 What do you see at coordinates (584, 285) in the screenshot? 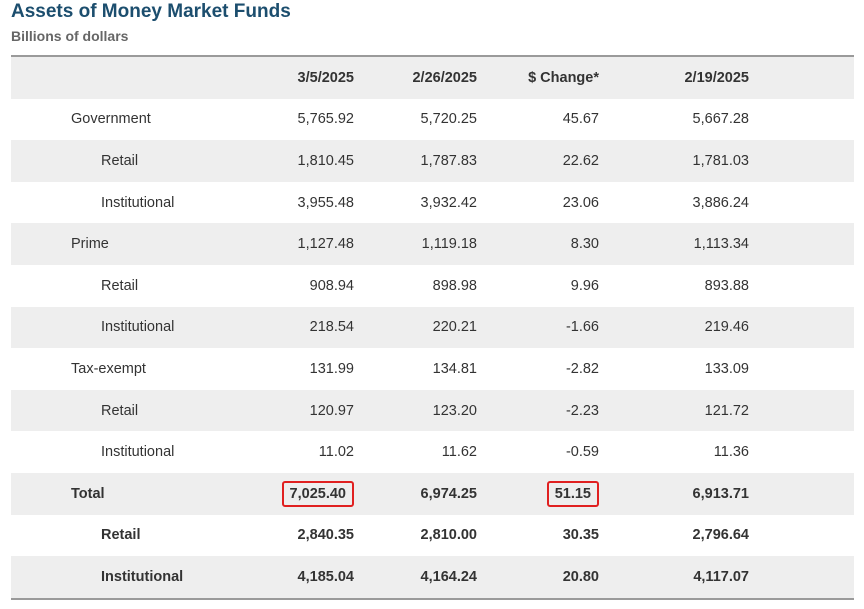
I see `table-cell: 9.96` at bounding box center [584, 285].